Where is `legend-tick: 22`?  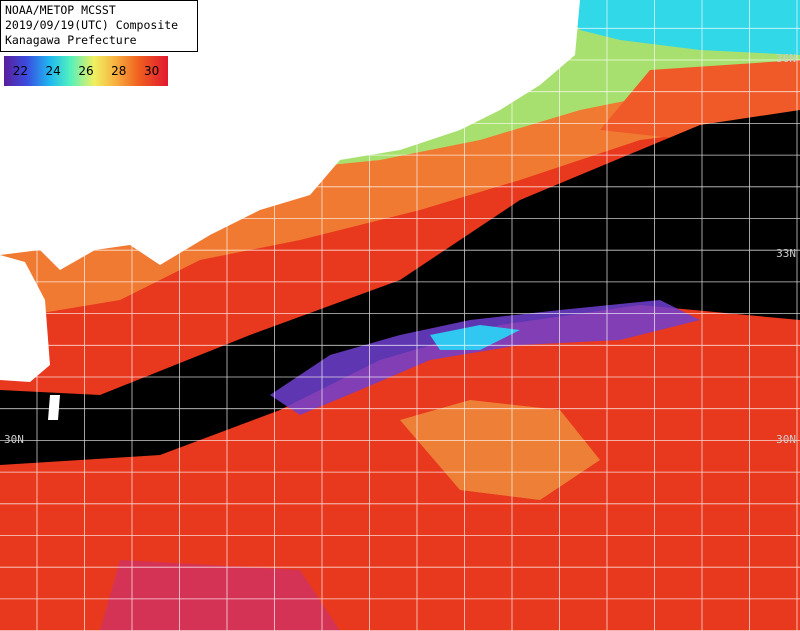
legend-tick: 22 is located at coordinates (20, 71).